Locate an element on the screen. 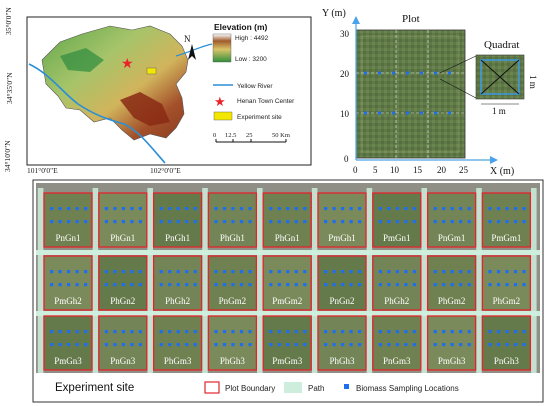  site-plot: PnGh1 is located at coordinates (177, 220).